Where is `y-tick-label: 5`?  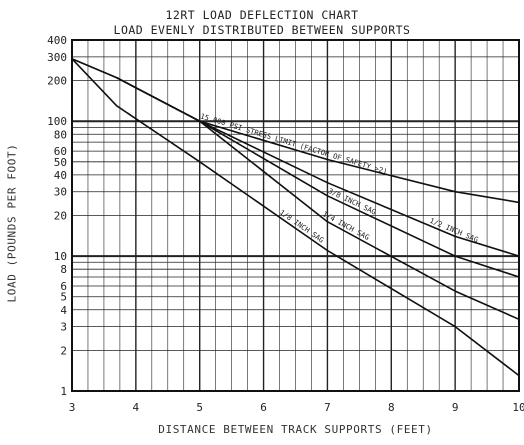
y-tick-label: 5 is located at coordinates (63, 297).